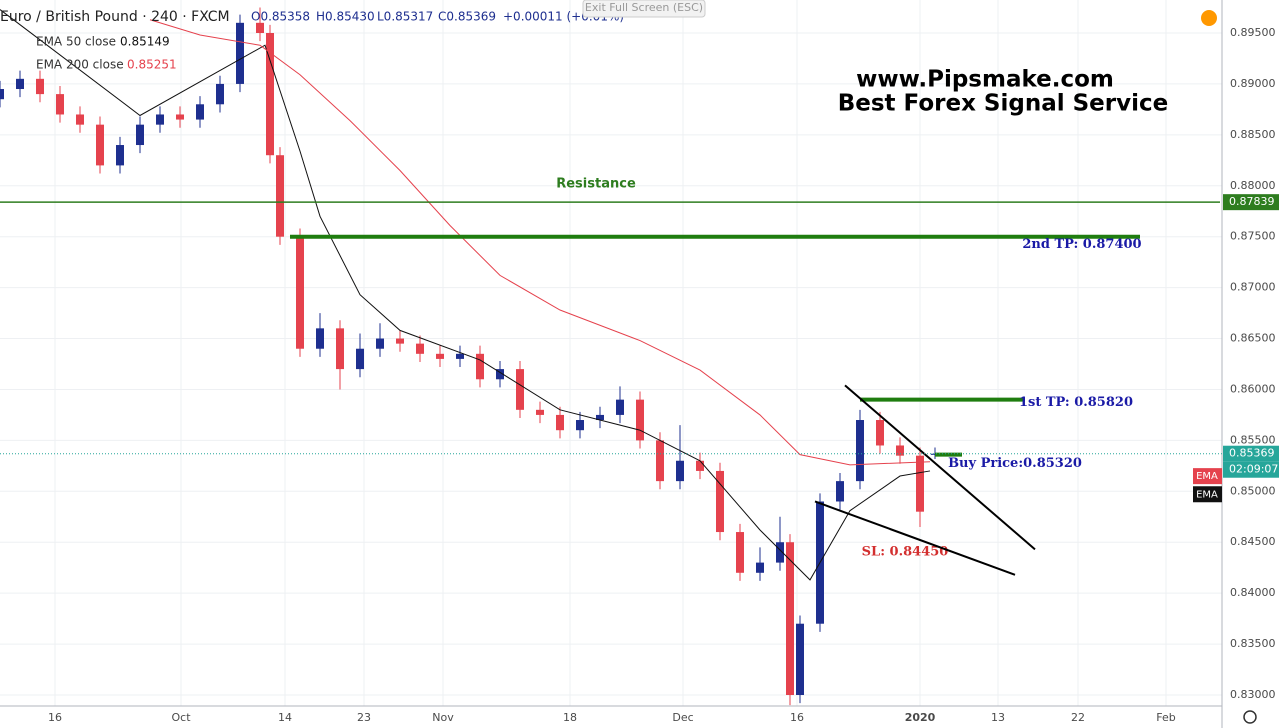 The height and width of the screenshot is (728, 1279). What do you see at coordinates (1253, 83) in the screenshot?
I see `y-tick-label: 0.89000` at bounding box center [1253, 83].